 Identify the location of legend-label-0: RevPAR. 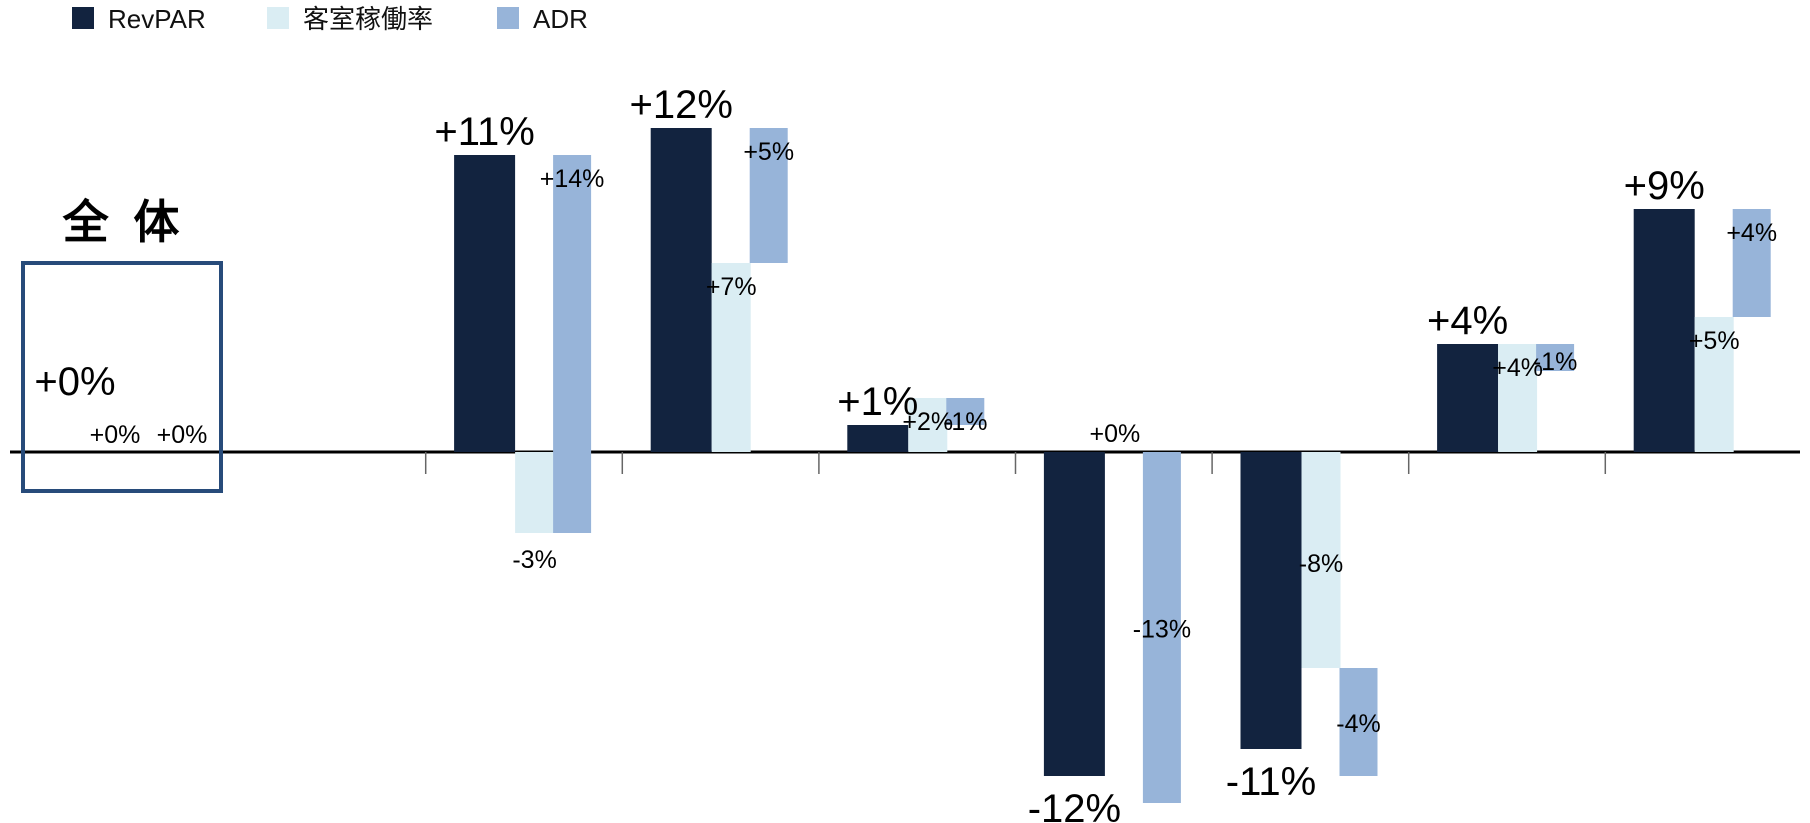
(157, 19).